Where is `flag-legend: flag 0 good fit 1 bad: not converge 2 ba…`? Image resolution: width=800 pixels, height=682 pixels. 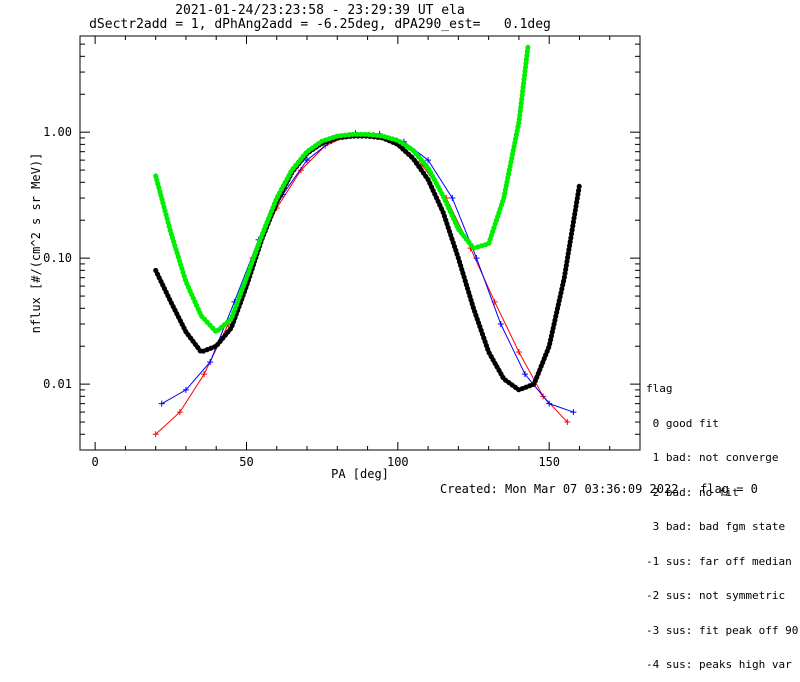 flag-legend: flag 0 good fit 1 bad: not converge 2 ba… is located at coordinates (722, 521).